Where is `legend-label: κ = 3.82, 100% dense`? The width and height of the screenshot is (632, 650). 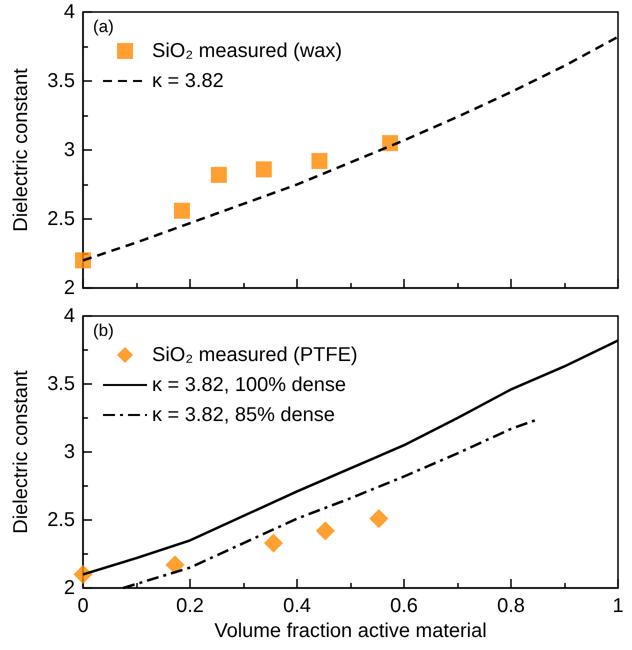
legend-label: κ = 3.82, 100% dense is located at coordinates (249, 385).